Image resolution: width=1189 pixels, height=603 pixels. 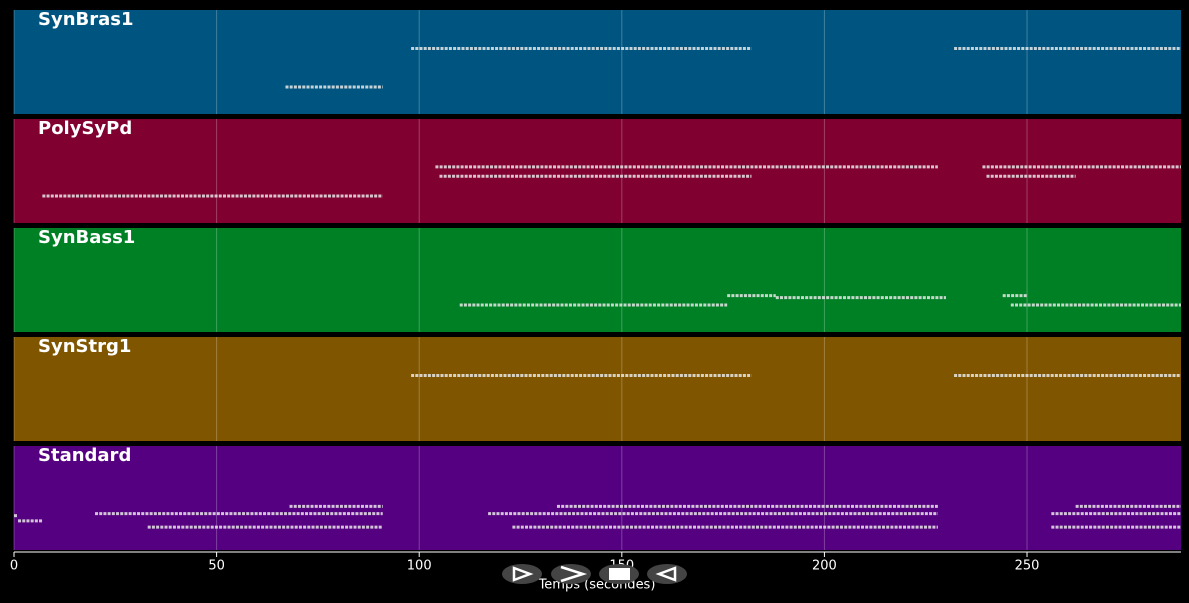 What do you see at coordinates (571, 574) in the screenshot?
I see `forward-button` at bounding box center [571, 574].